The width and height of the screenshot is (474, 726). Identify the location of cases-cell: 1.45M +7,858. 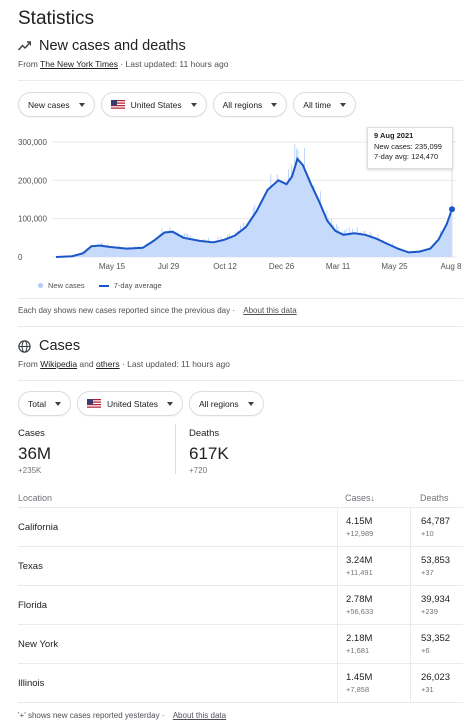
(373, 683).